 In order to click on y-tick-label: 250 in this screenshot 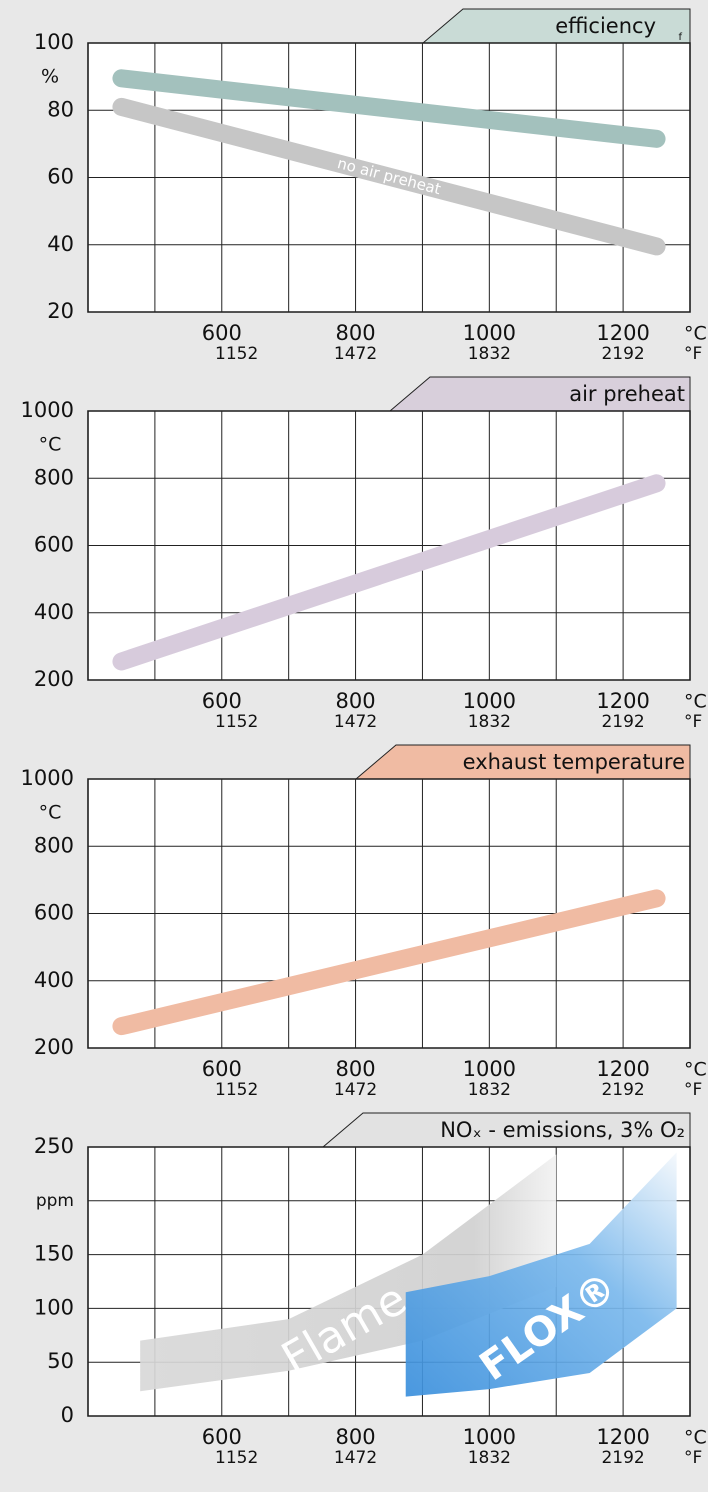, I will do `click(54, 1146)`.